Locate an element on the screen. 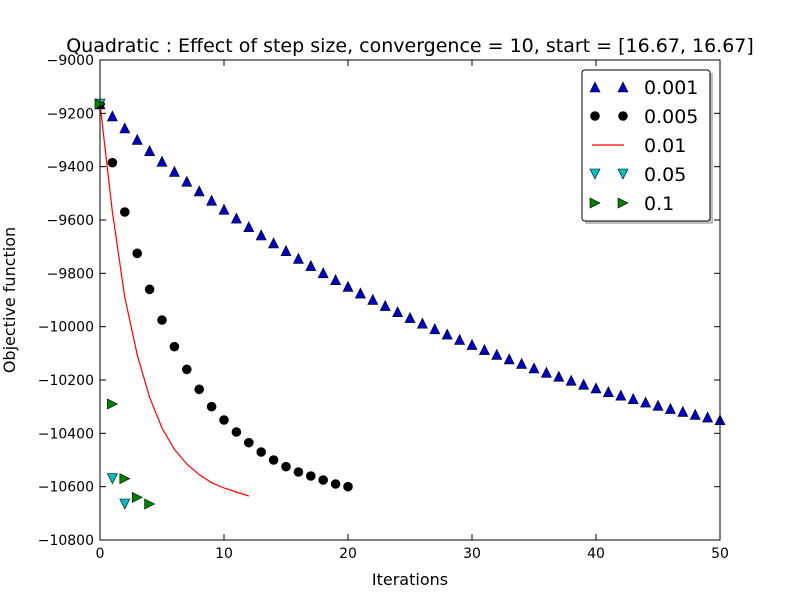 This screenshot has width=800, height=600. y-tick-label: −10600 is located at coordinates (66, 488).